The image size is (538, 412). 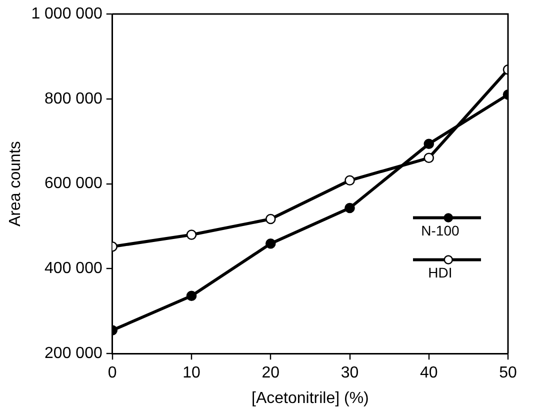 I want to click on x-tick-label: 50, so click(x=508, y=373).